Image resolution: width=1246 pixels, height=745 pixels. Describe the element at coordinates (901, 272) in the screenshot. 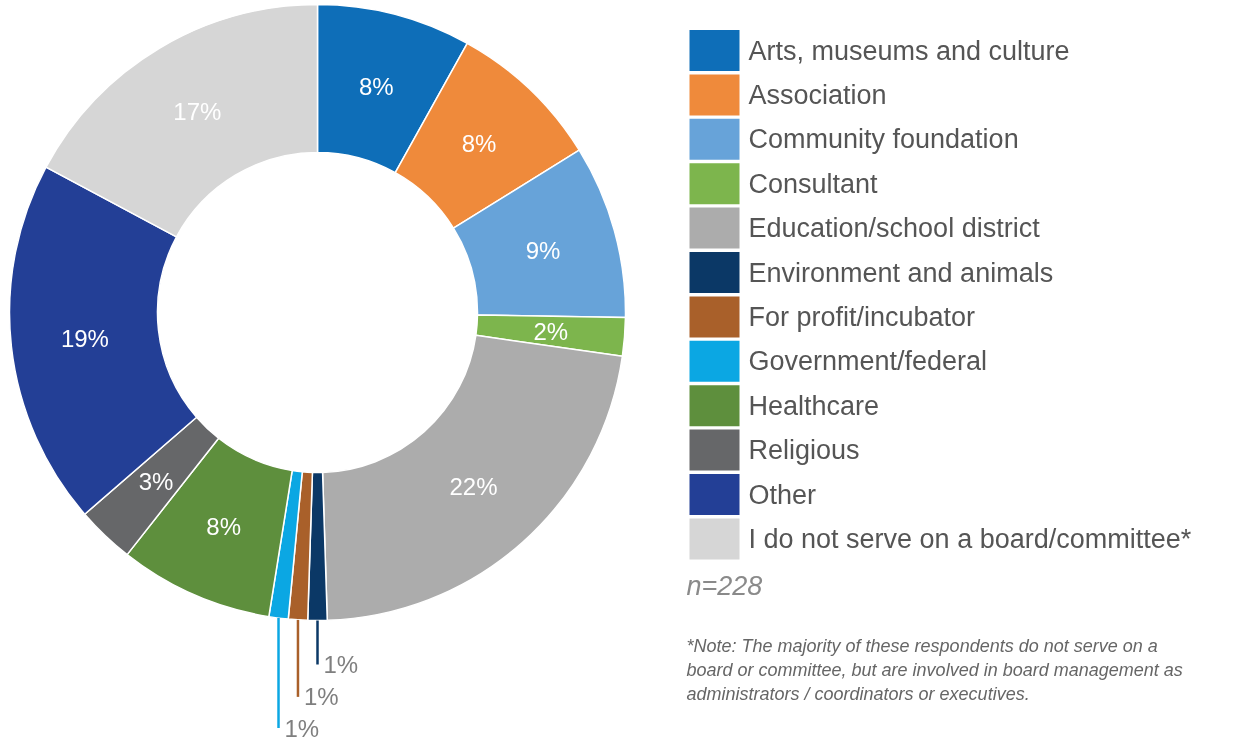

I see `legend-label: Environment and animals` at that location.